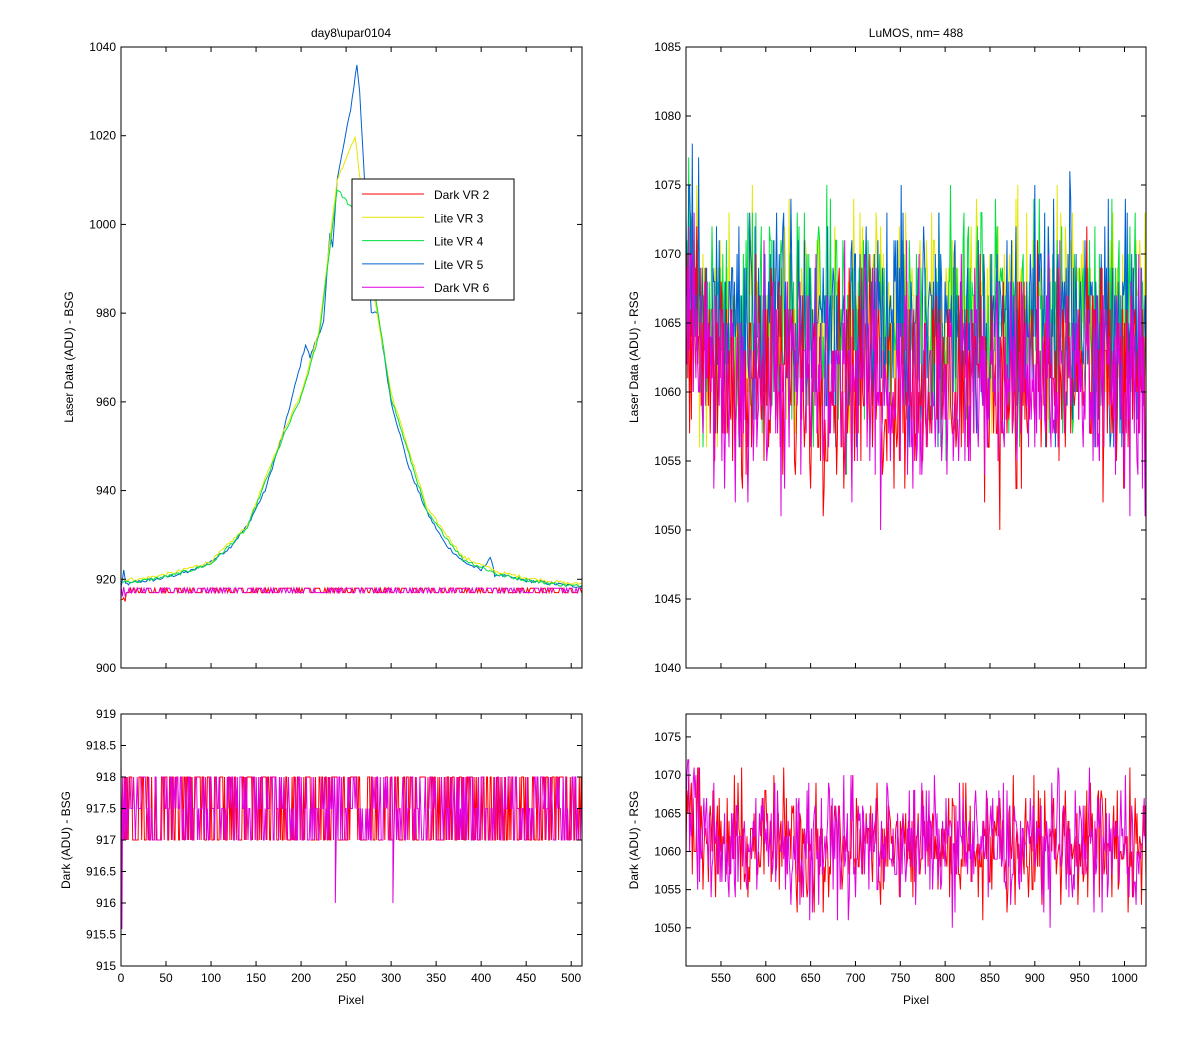  Describe the element at coordinates (121, 978) in the screenshot. I see `x-tick-label: 0` at that location.